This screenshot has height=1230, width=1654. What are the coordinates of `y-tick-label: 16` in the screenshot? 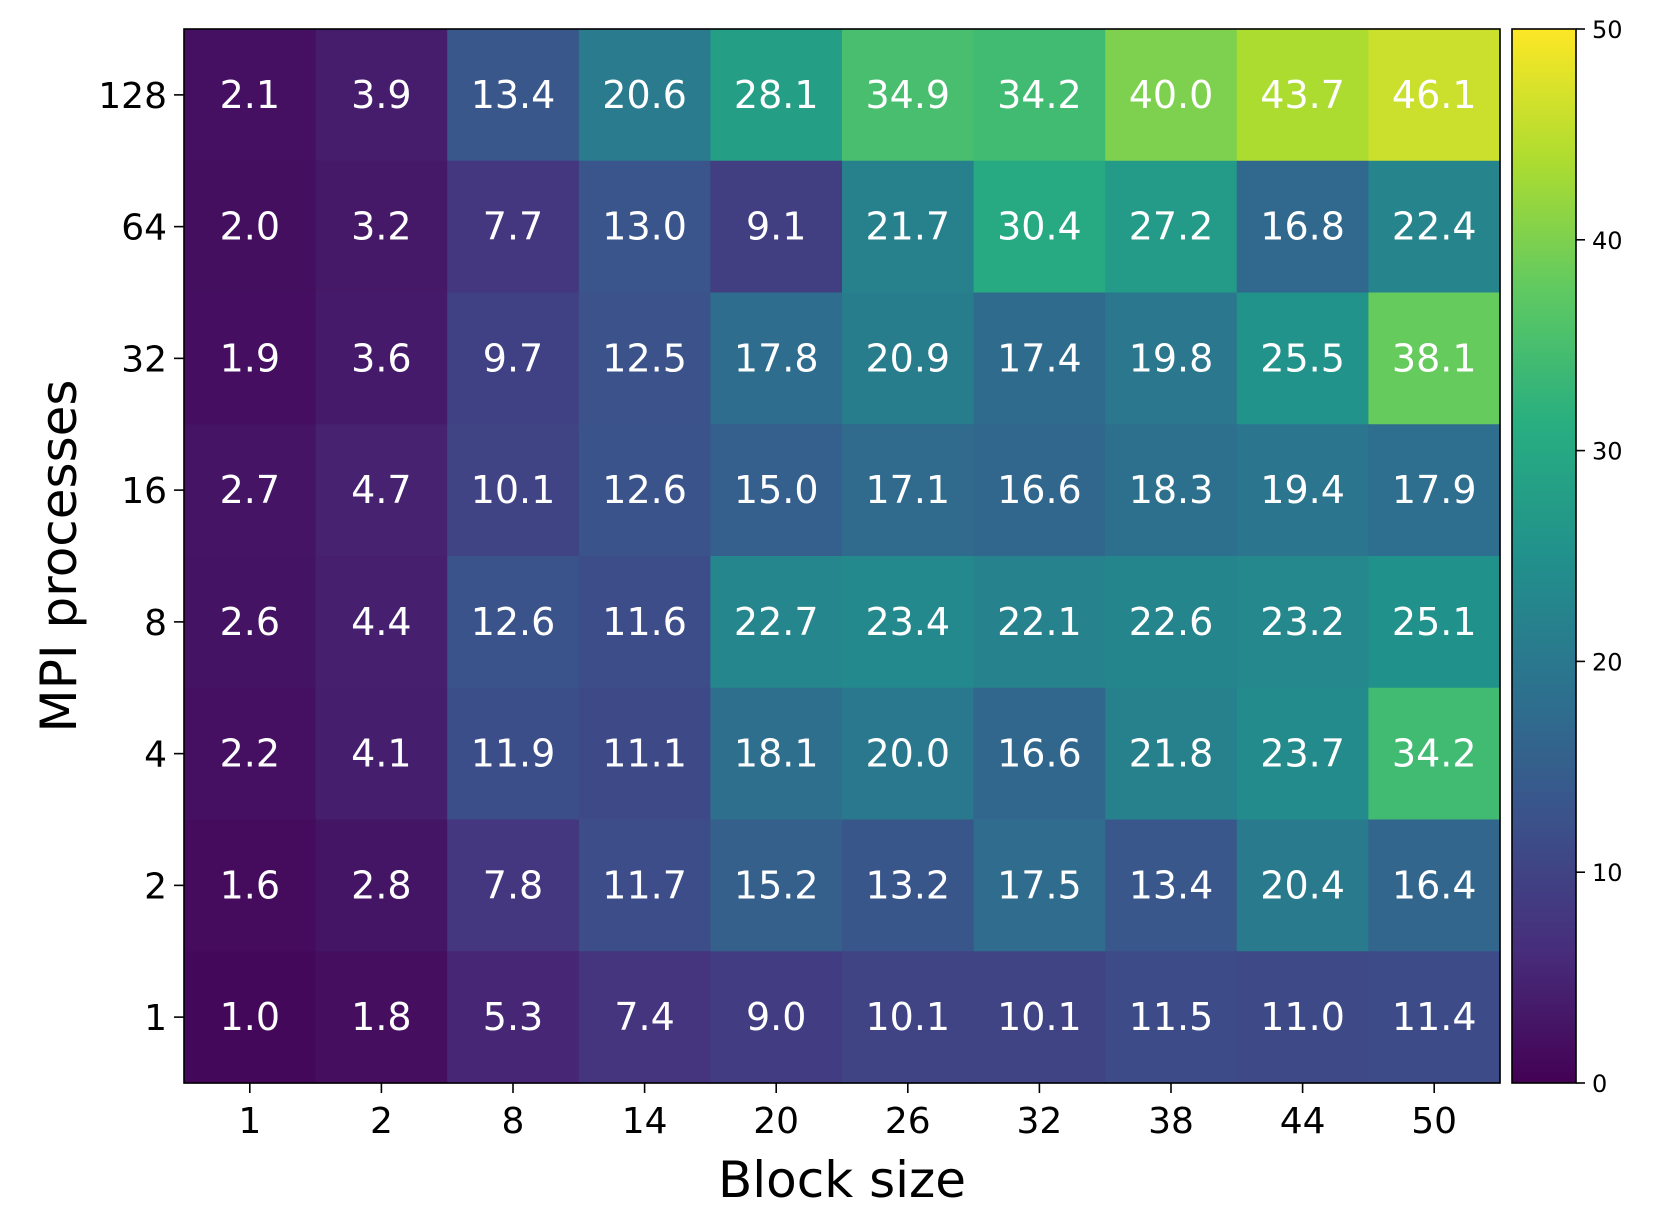 It's located at (144, 491).